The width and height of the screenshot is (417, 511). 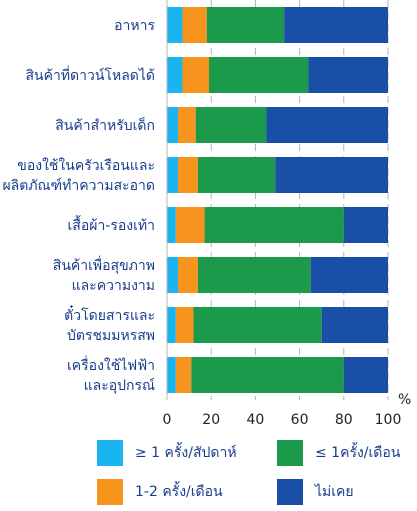 I want to click on category-label-8-line1: เครื่องใช้ไฟฟ้า, so click(x=111, y=365).